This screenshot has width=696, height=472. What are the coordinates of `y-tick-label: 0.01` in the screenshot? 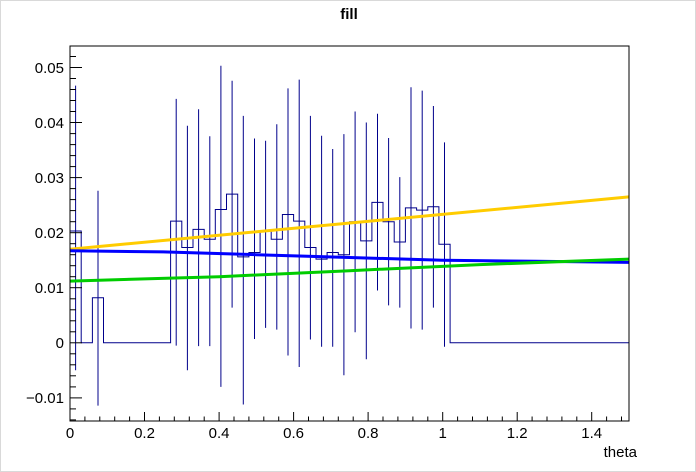 It's located at (49, 288).